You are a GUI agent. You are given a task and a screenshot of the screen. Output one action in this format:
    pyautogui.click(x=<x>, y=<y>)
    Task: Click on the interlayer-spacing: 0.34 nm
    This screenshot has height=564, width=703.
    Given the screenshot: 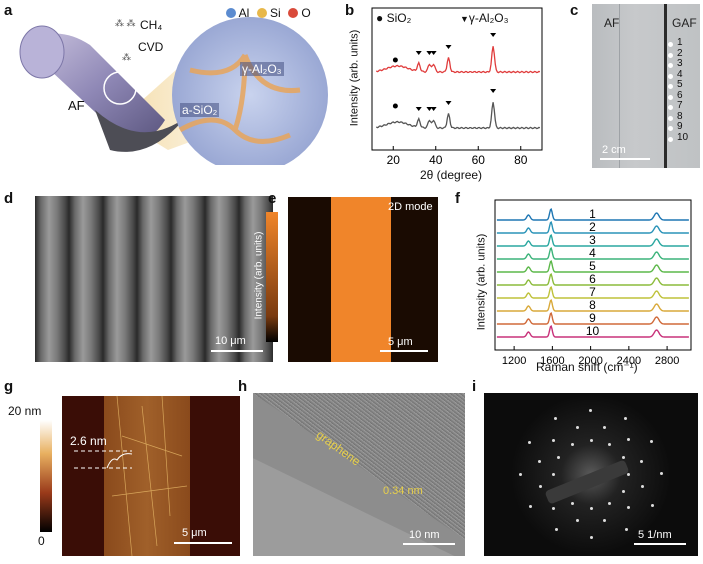 What is the action you would take?
    pyautogui.click(x=403, y=491)
    